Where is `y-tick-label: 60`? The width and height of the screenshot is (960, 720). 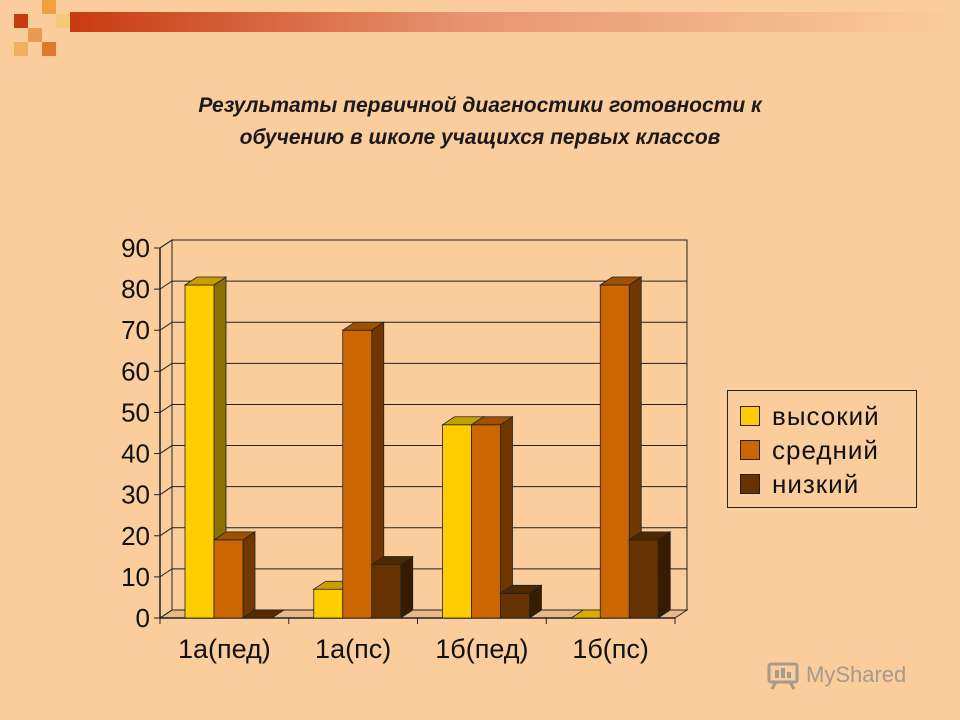
y-tick-label: 60 is located at coordinates (135, 371).